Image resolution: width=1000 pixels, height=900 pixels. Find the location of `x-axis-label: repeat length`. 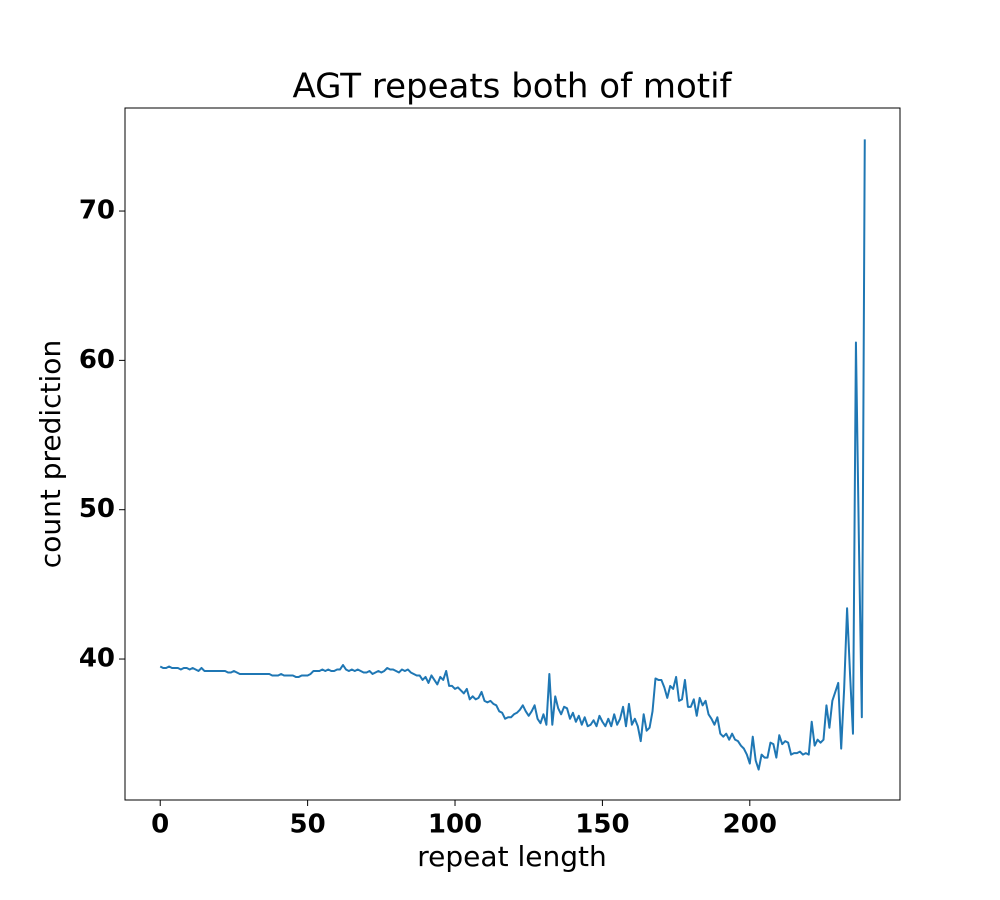

x-axis-label: repeat length is located at coordinates (511, 856).